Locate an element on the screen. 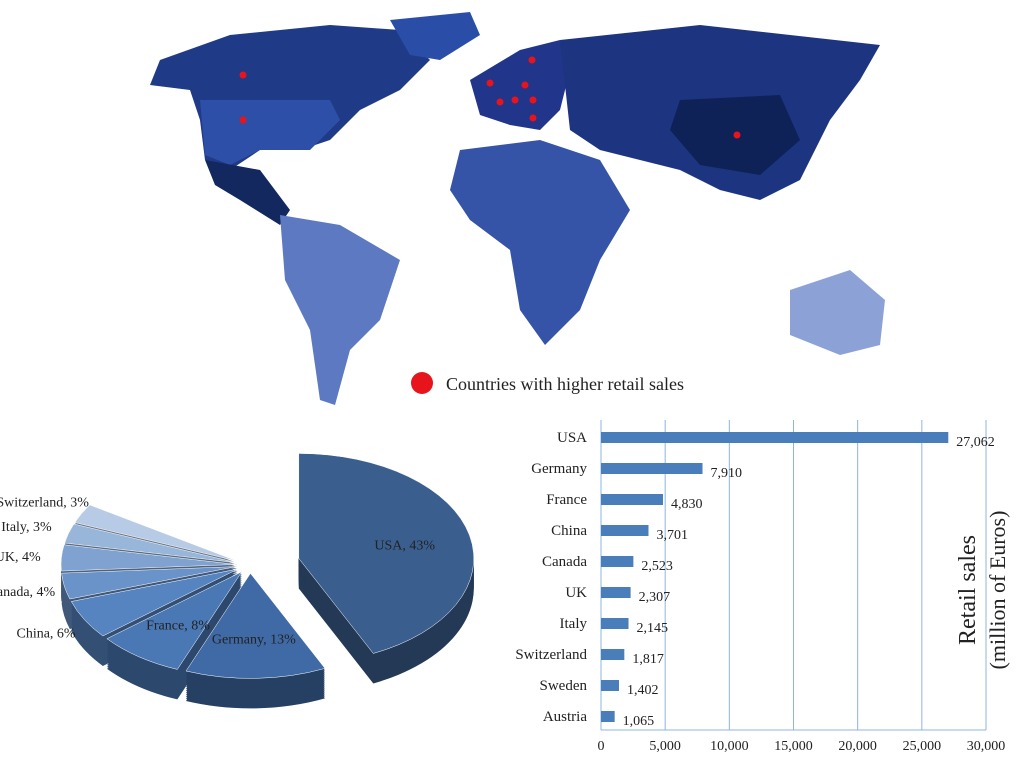 Image resolution: width=1024 pixels, height=764 pixels. greenland is located at coordinates (435, 36).